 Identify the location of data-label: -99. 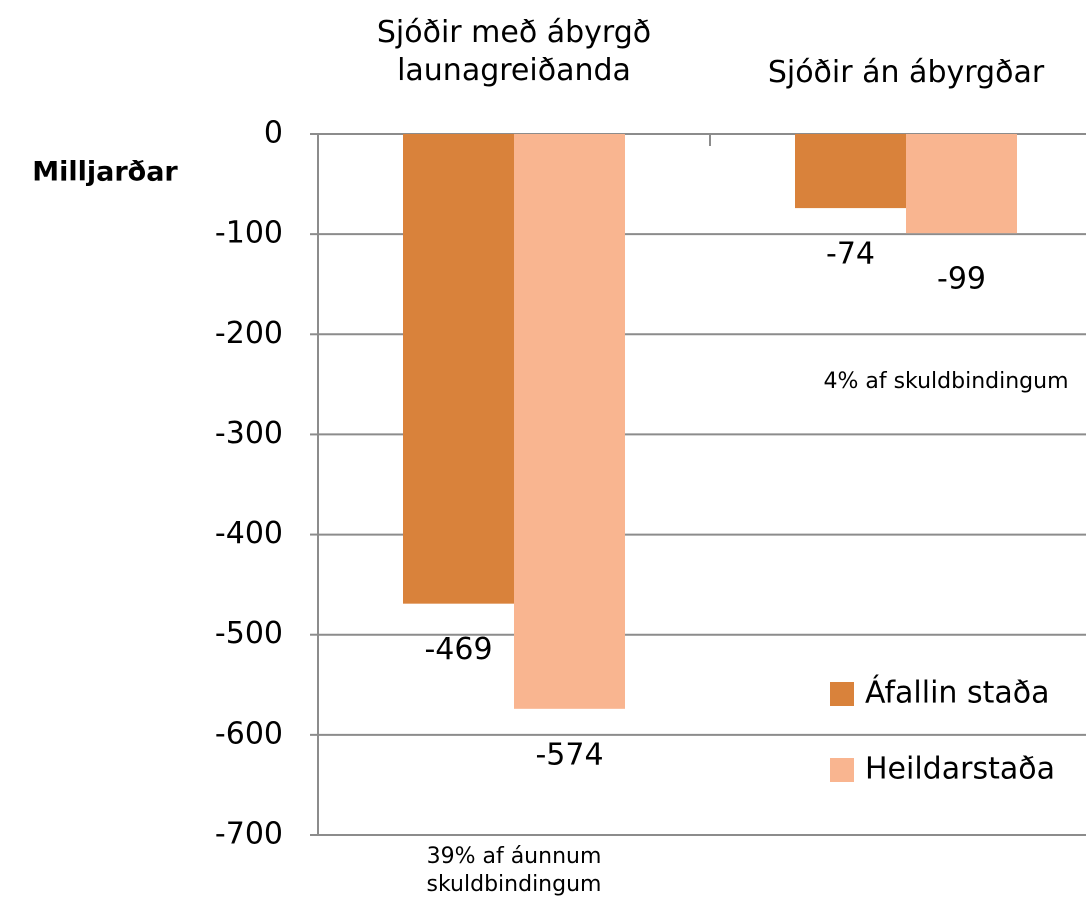
(961, 279).